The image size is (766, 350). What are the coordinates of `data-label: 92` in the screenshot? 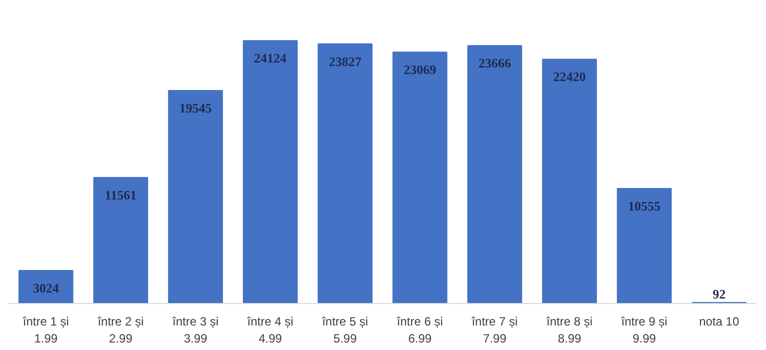 It's located at (719, 294).